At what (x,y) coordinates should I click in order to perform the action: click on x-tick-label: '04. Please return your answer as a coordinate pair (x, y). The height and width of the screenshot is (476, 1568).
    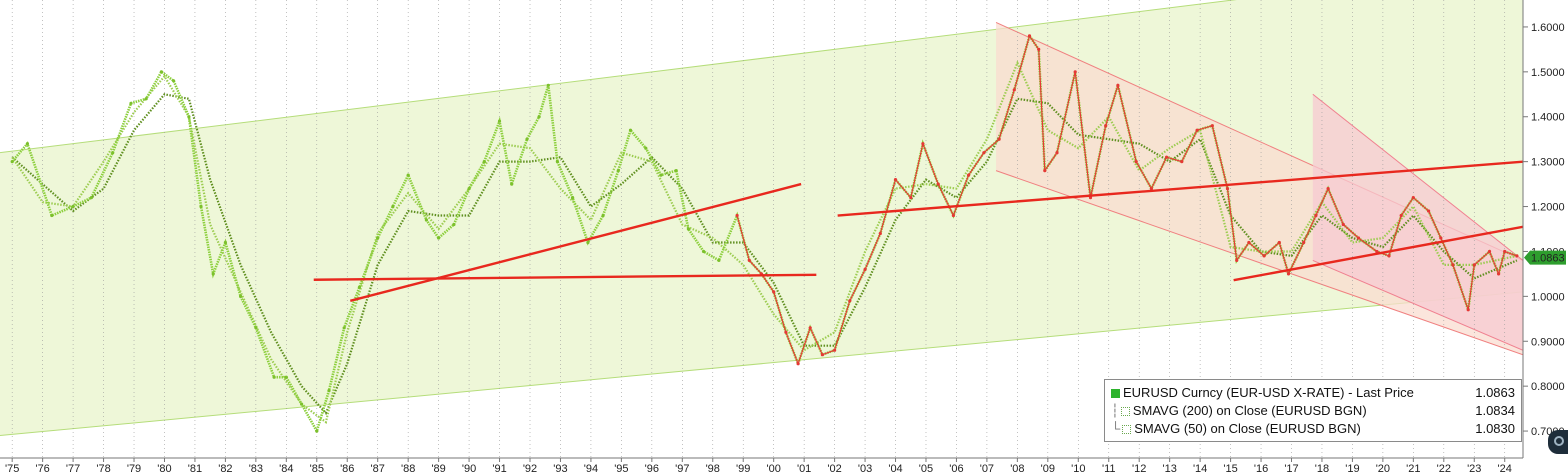
    Looking at the image, I should click on (895, 469).